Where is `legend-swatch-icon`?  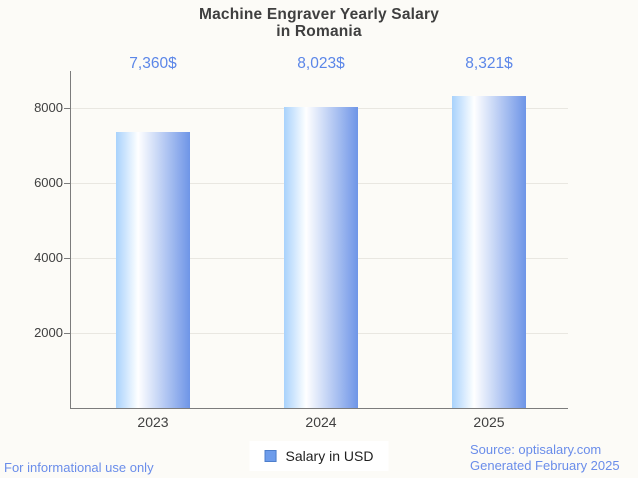
legend-swatch-icon is located at coordinates (270, 456).